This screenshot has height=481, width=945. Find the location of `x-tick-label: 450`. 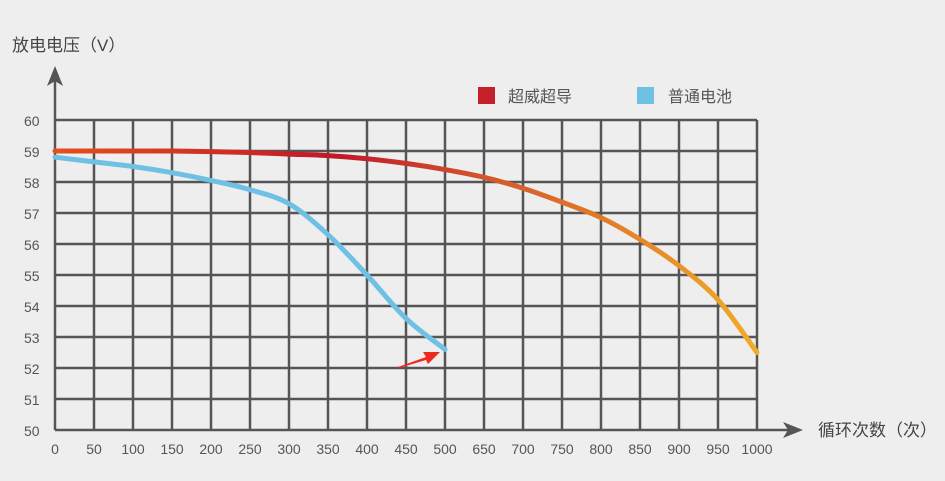

x-tick-label: 450 is located at coordinates (406, 449).